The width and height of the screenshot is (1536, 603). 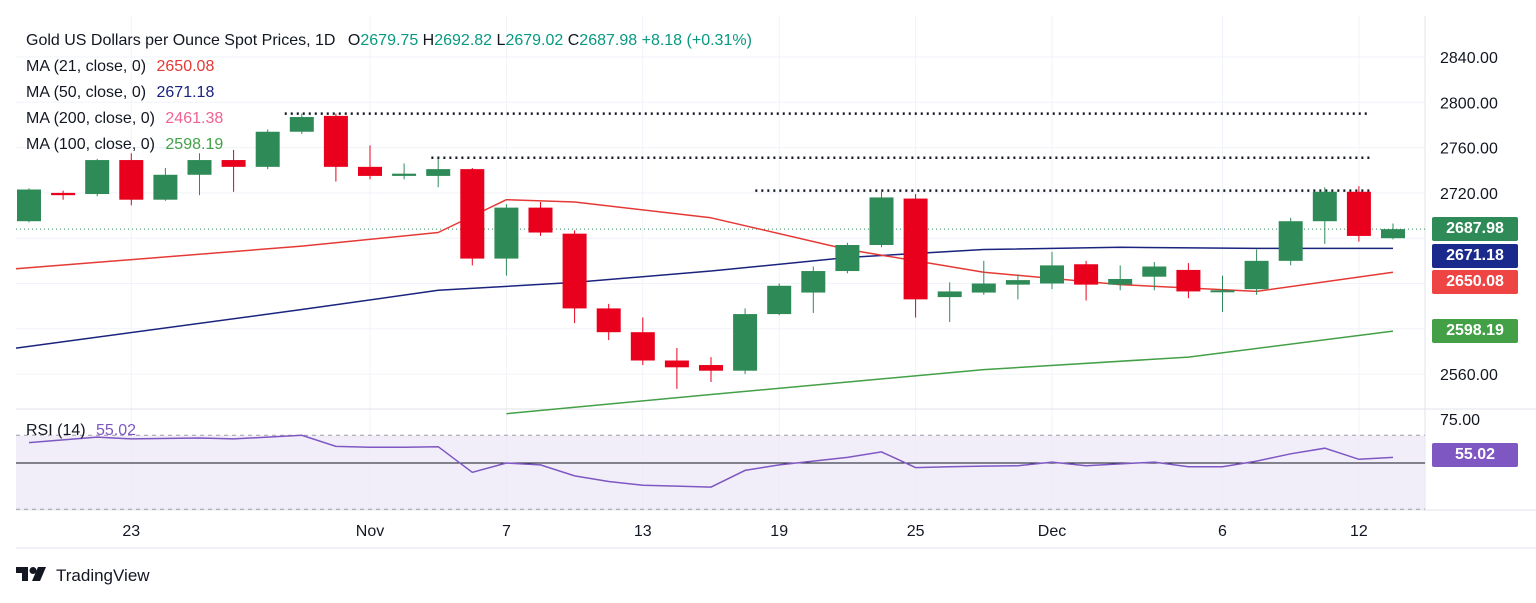 I want to click on legend-ma200: MA (200, close, 0) 2461.38, so click(x=389, y=119).